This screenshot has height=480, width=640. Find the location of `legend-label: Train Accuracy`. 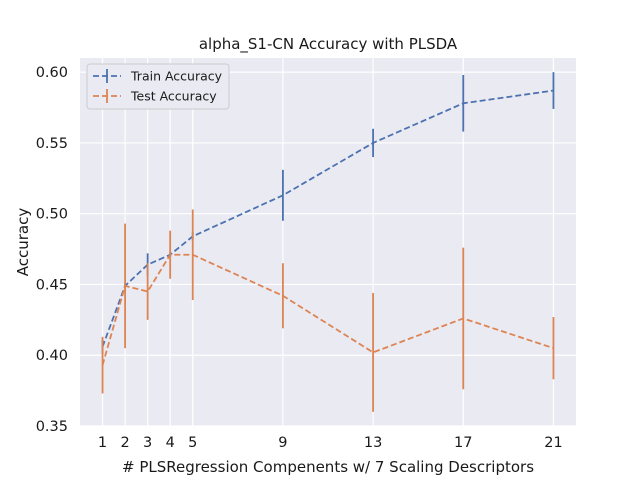

legend-label: Train Accuracy is located at coordinates (176, 76).